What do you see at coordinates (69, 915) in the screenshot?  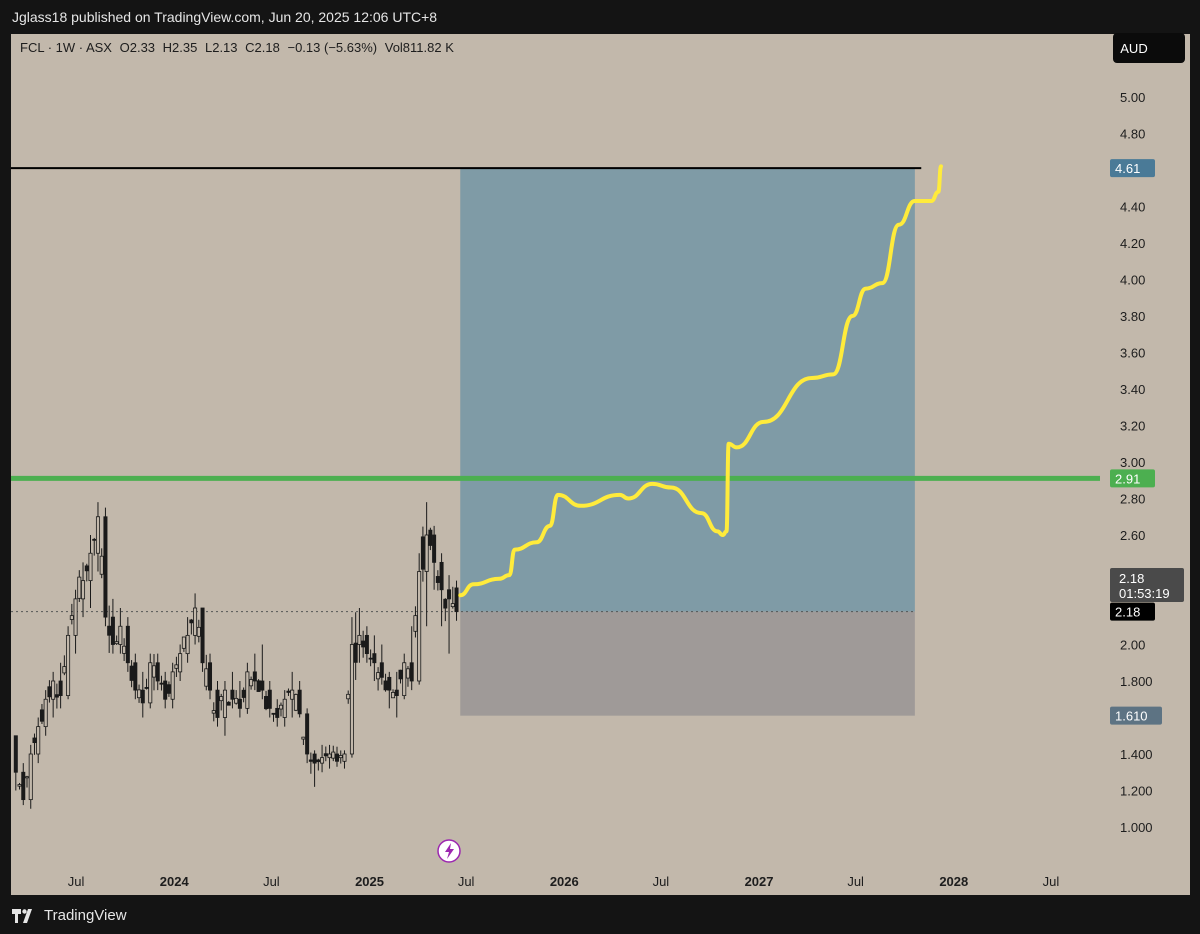 I see `brand: TradingView` at bounding box center [69, 915].